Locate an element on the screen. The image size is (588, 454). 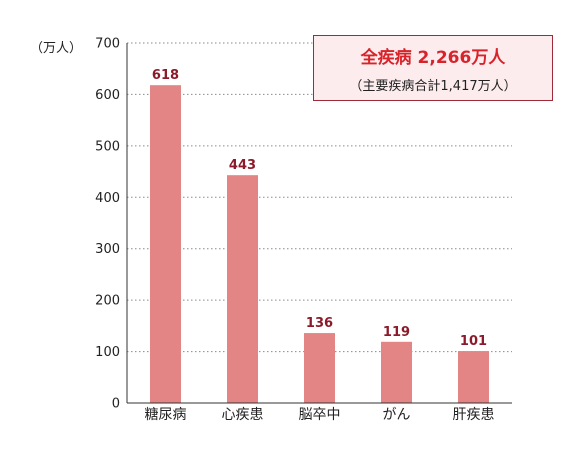
y-tick-label: 200 is located at coordinates (107, 301).